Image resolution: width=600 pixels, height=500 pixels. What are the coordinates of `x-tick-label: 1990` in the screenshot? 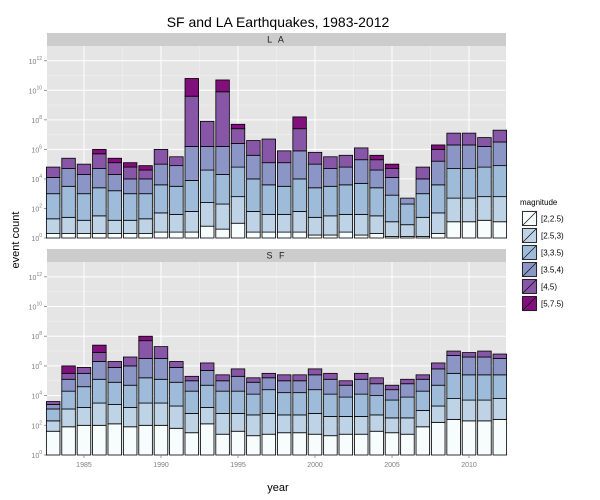 It's located at (161, 465).